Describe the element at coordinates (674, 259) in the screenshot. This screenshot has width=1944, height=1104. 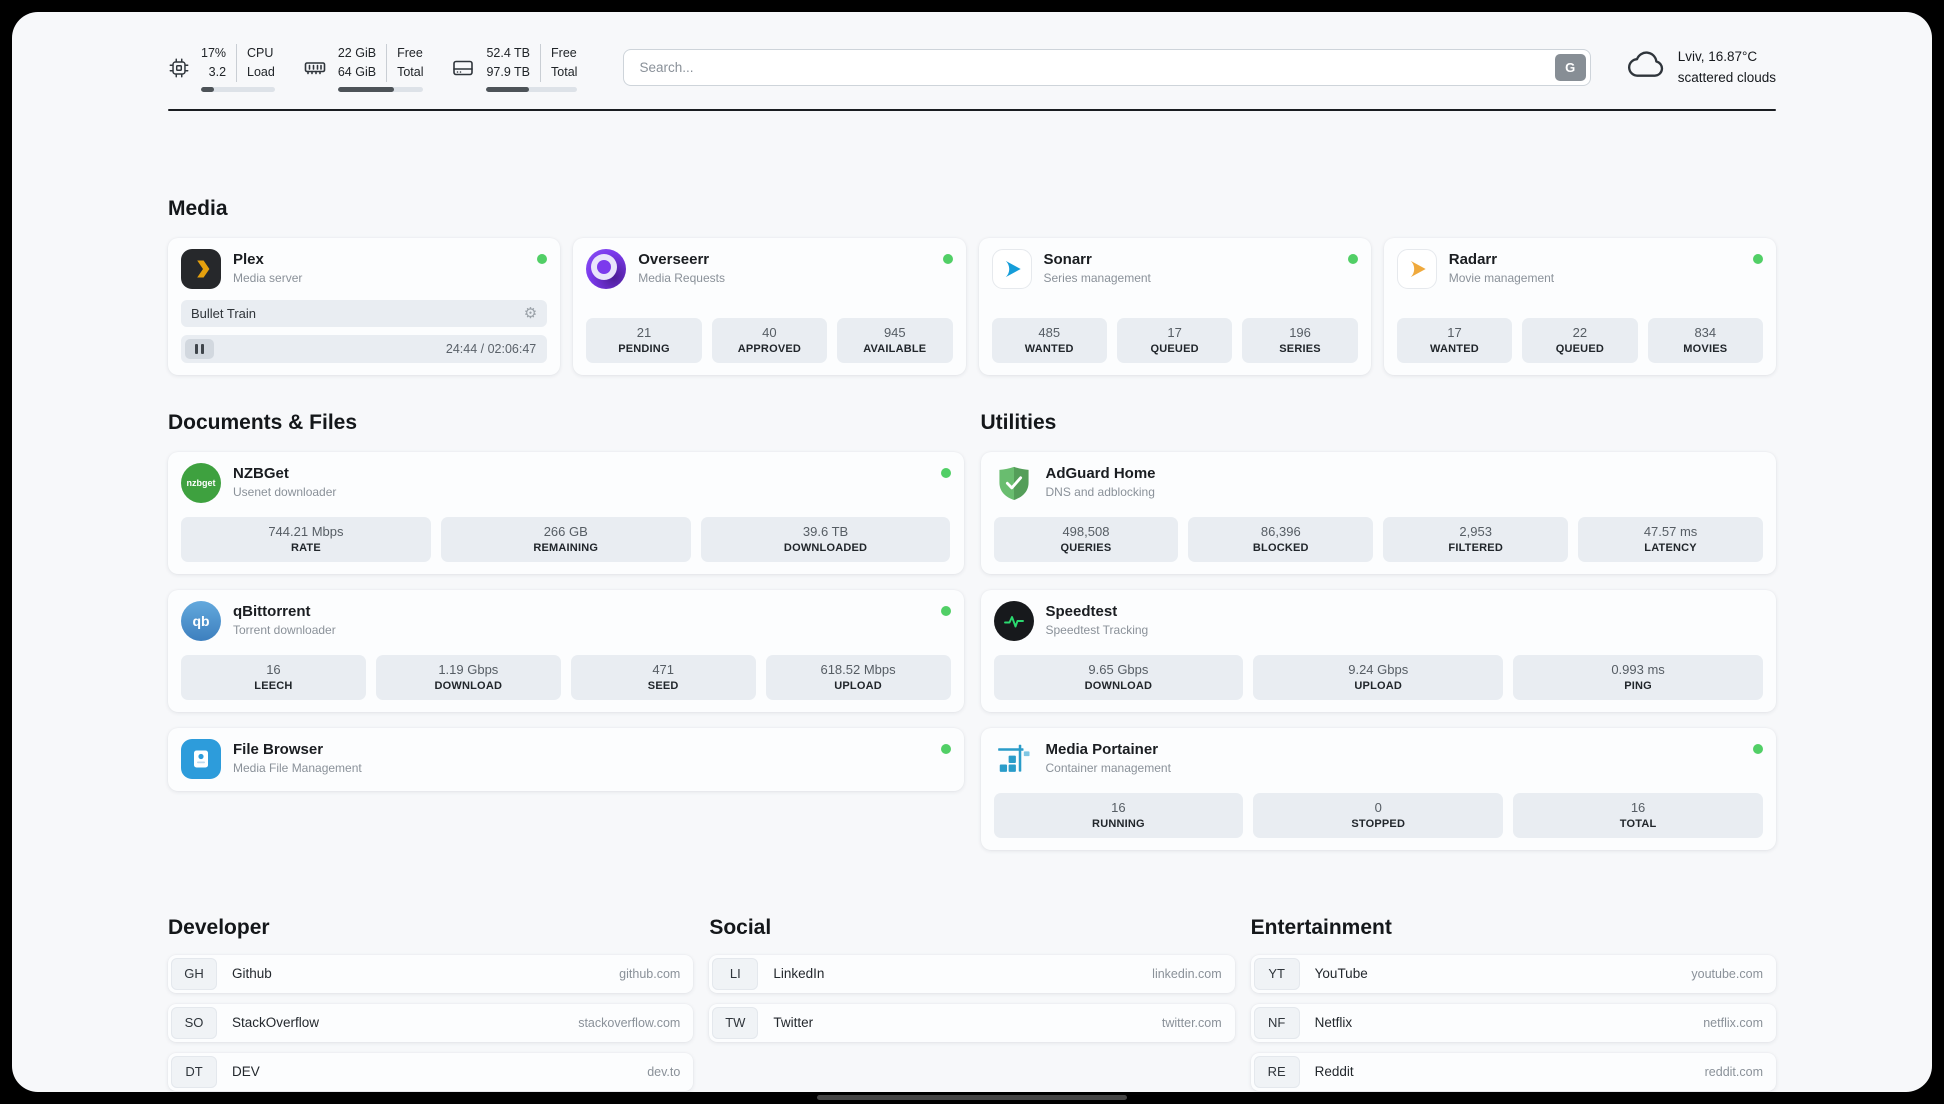
I see `app-name: Overseerr` at that location.